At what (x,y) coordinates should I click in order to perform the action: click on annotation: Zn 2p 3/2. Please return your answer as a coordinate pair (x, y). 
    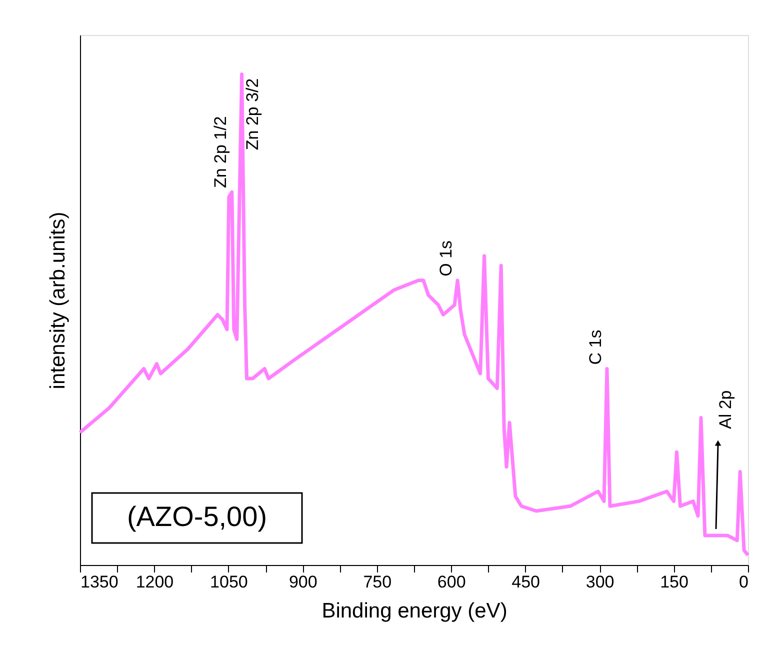
    Looking at the image, I should click on (252, 114).